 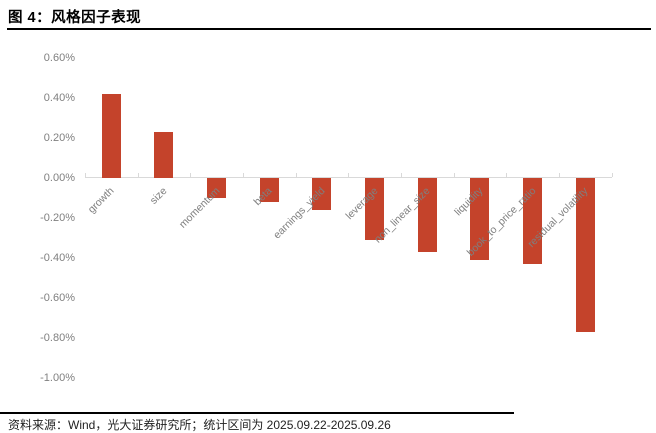 What do you see at coordinates (427, 214) in the screenshot?
I see `bar-non_linear_size` at bounding box center [427, 214].